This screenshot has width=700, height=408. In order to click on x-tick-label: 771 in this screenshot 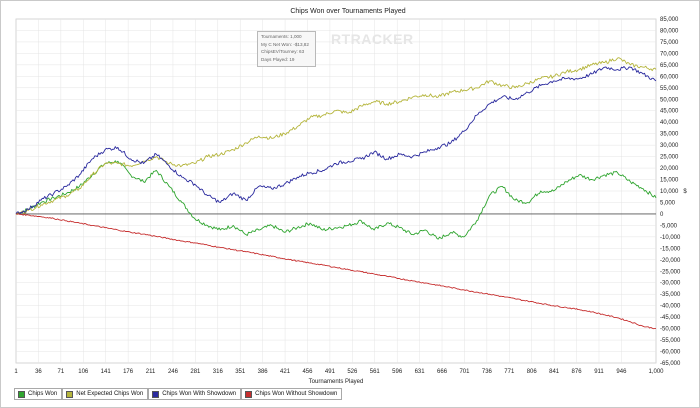, I will do `click(509, 372)`.